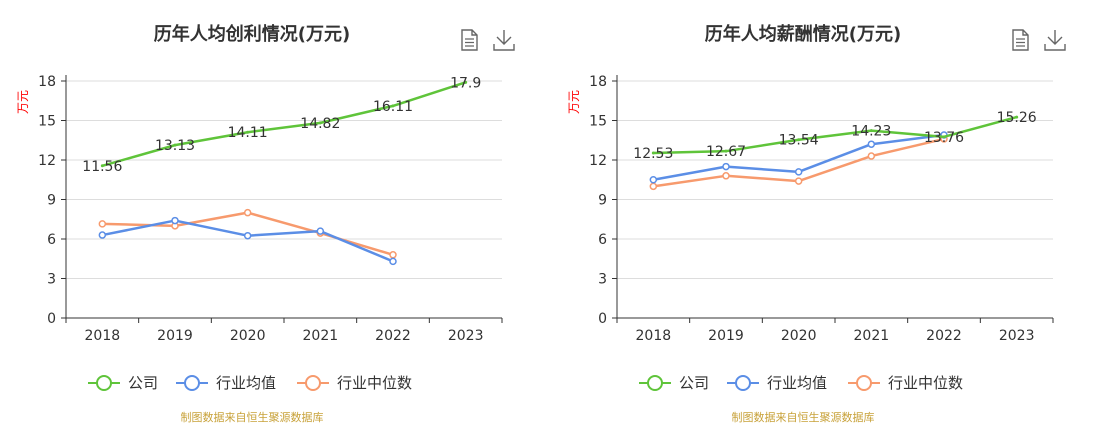 The image size is (1102, 444). Describe the element at coordinates (51, 280) in the screenshot. I see `y-tick-label: 3` at that location.